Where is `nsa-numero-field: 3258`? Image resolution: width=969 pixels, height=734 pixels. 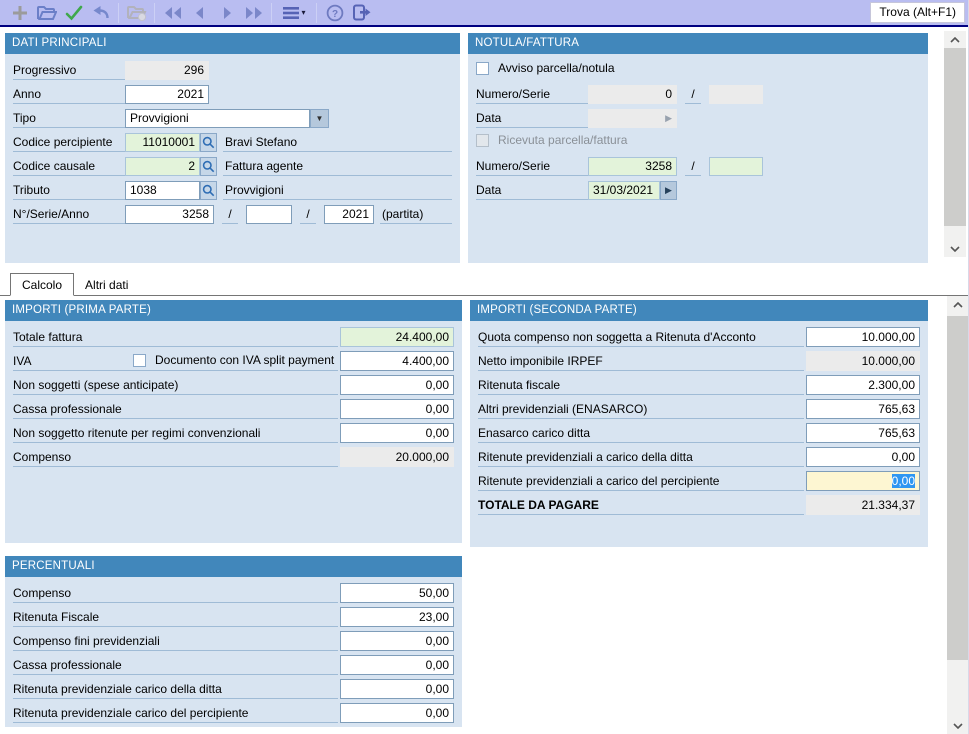
nsa-numero-field: 3258 is located at coordinates (169, 214).